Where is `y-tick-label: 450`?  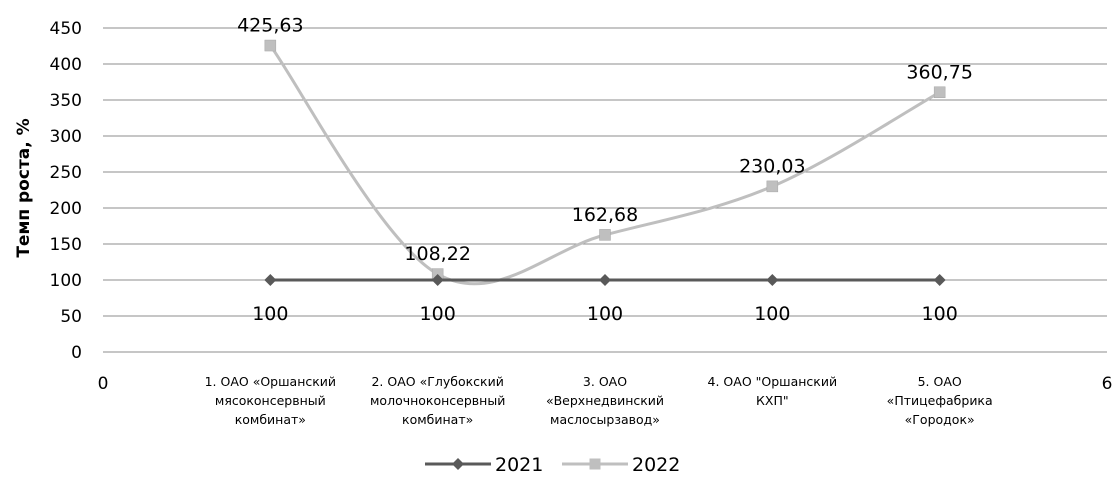 y-tick-label: 450 is located at coordinates (66, 29).